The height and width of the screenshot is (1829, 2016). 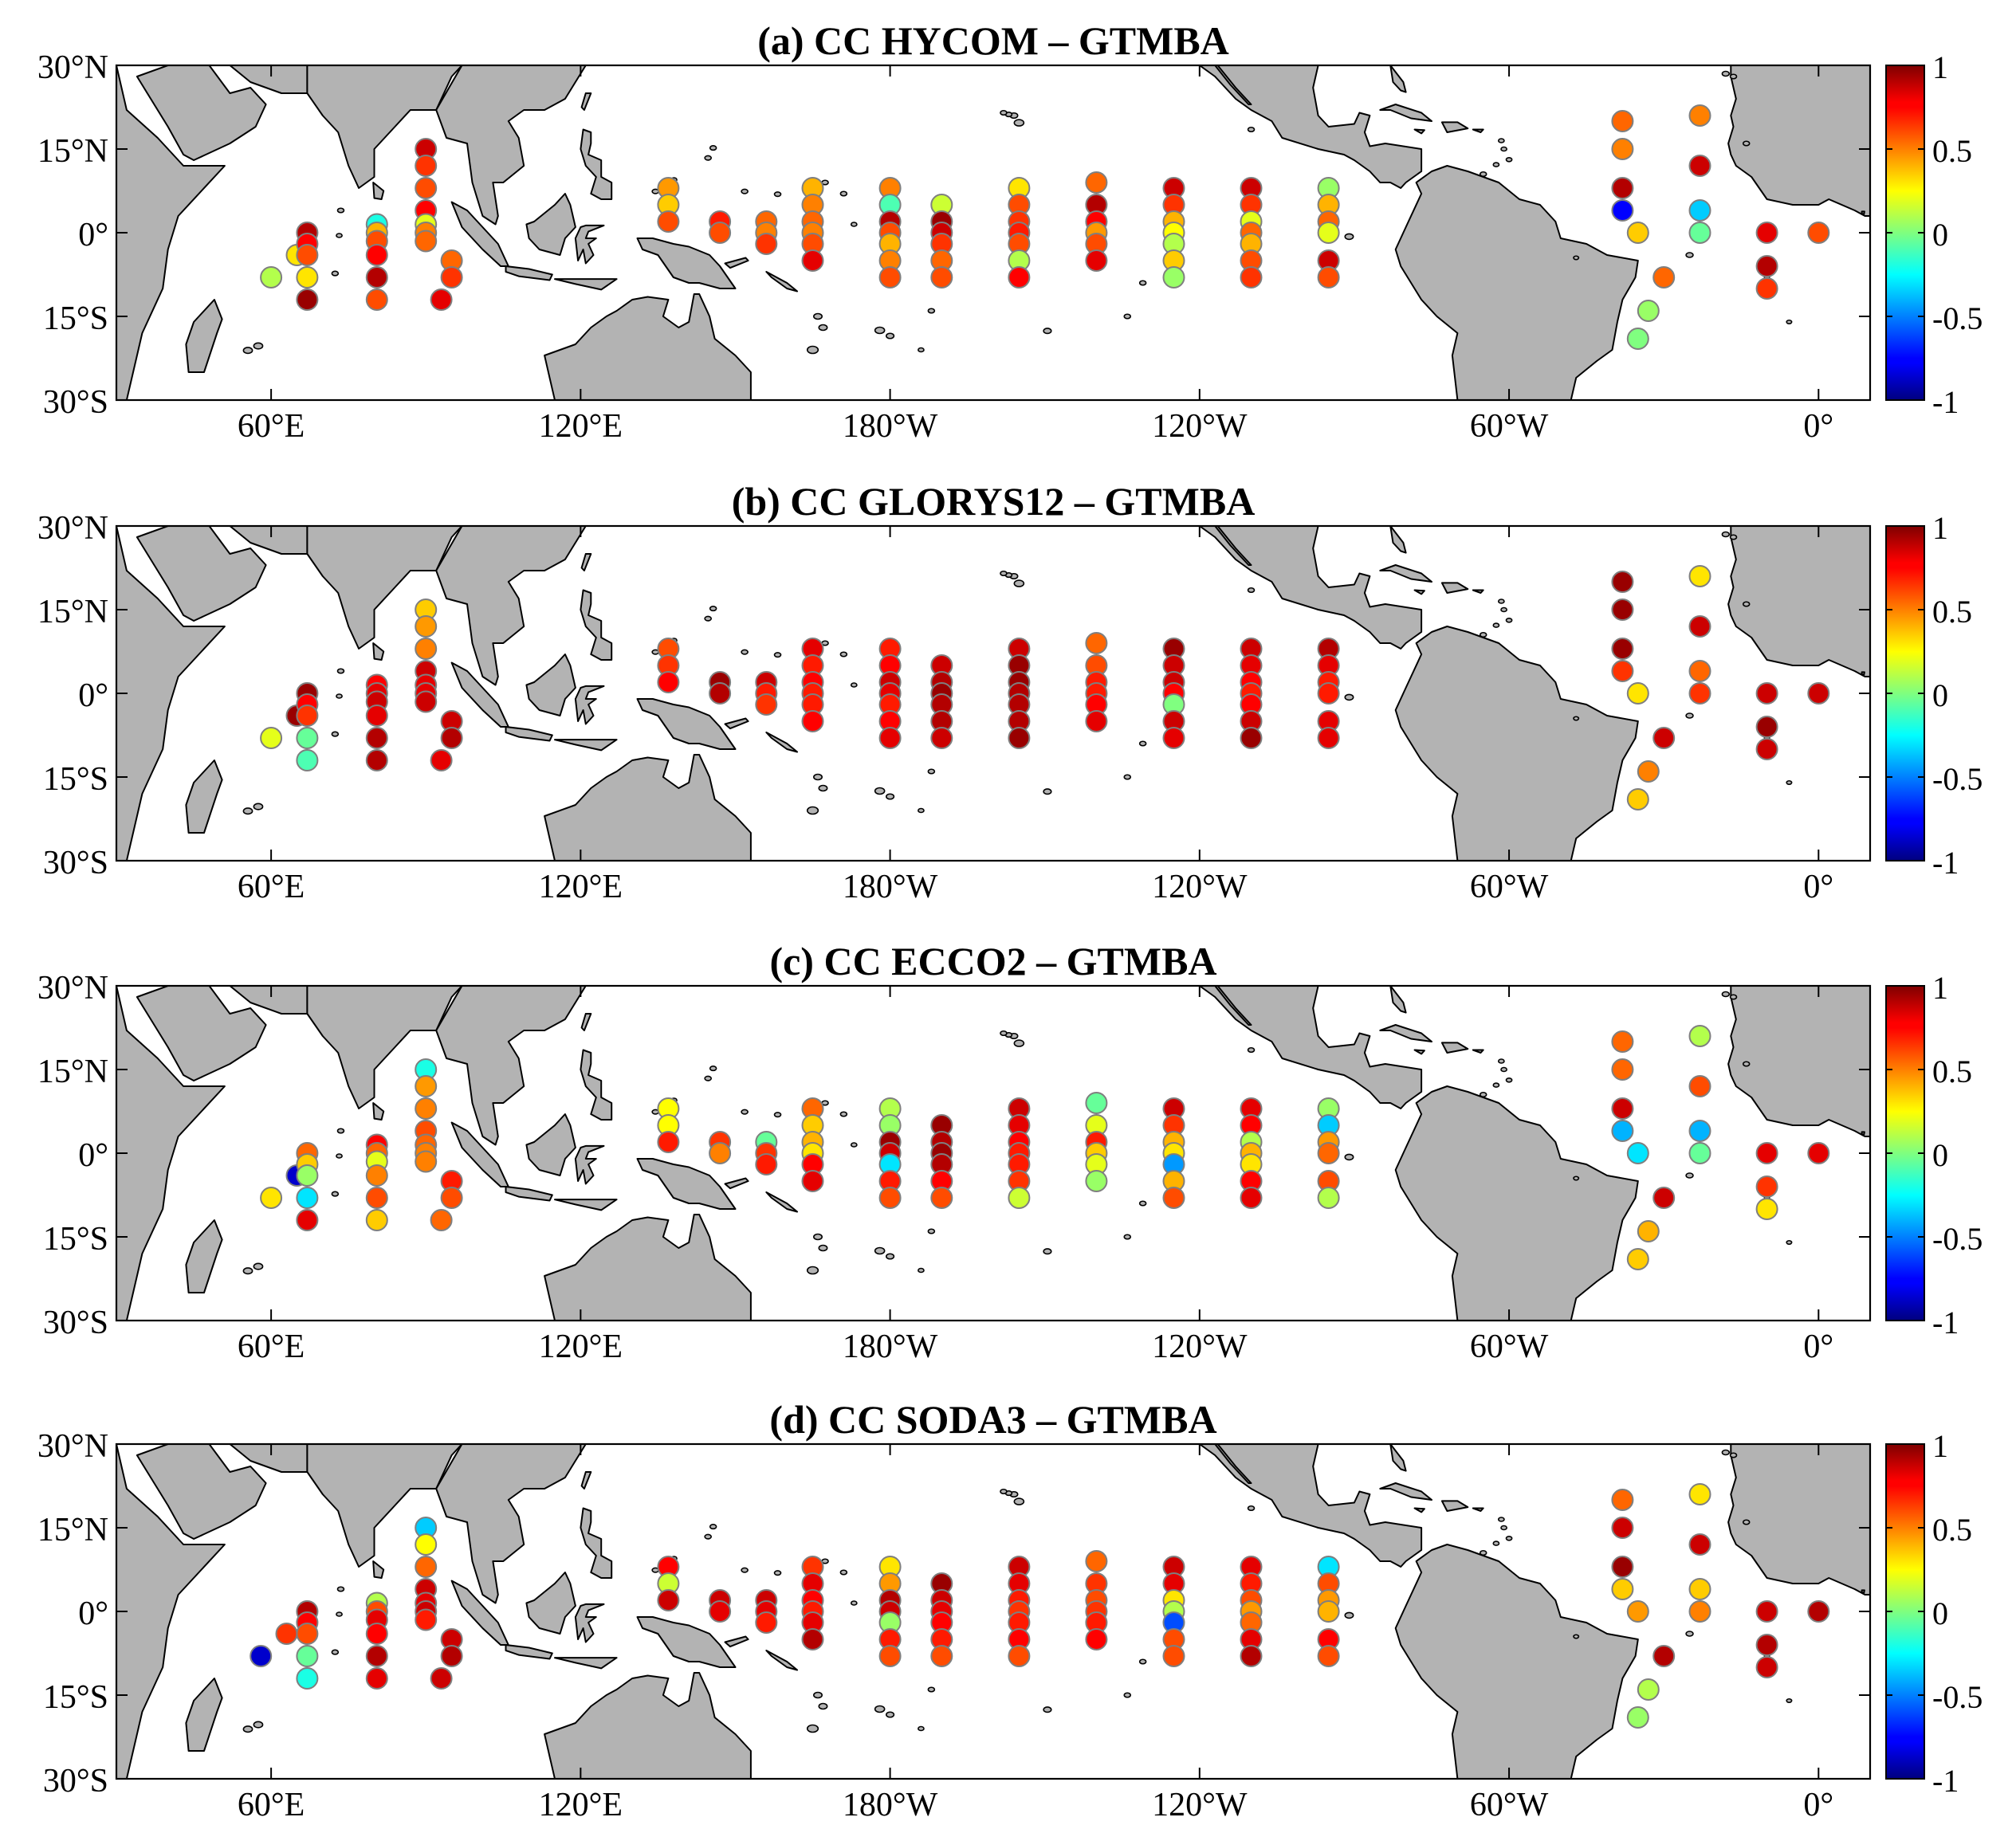 What do you see at coordinates (589, 244) in the screenshot?
I see `sulawesi-land` at bounding box center [589, 244].